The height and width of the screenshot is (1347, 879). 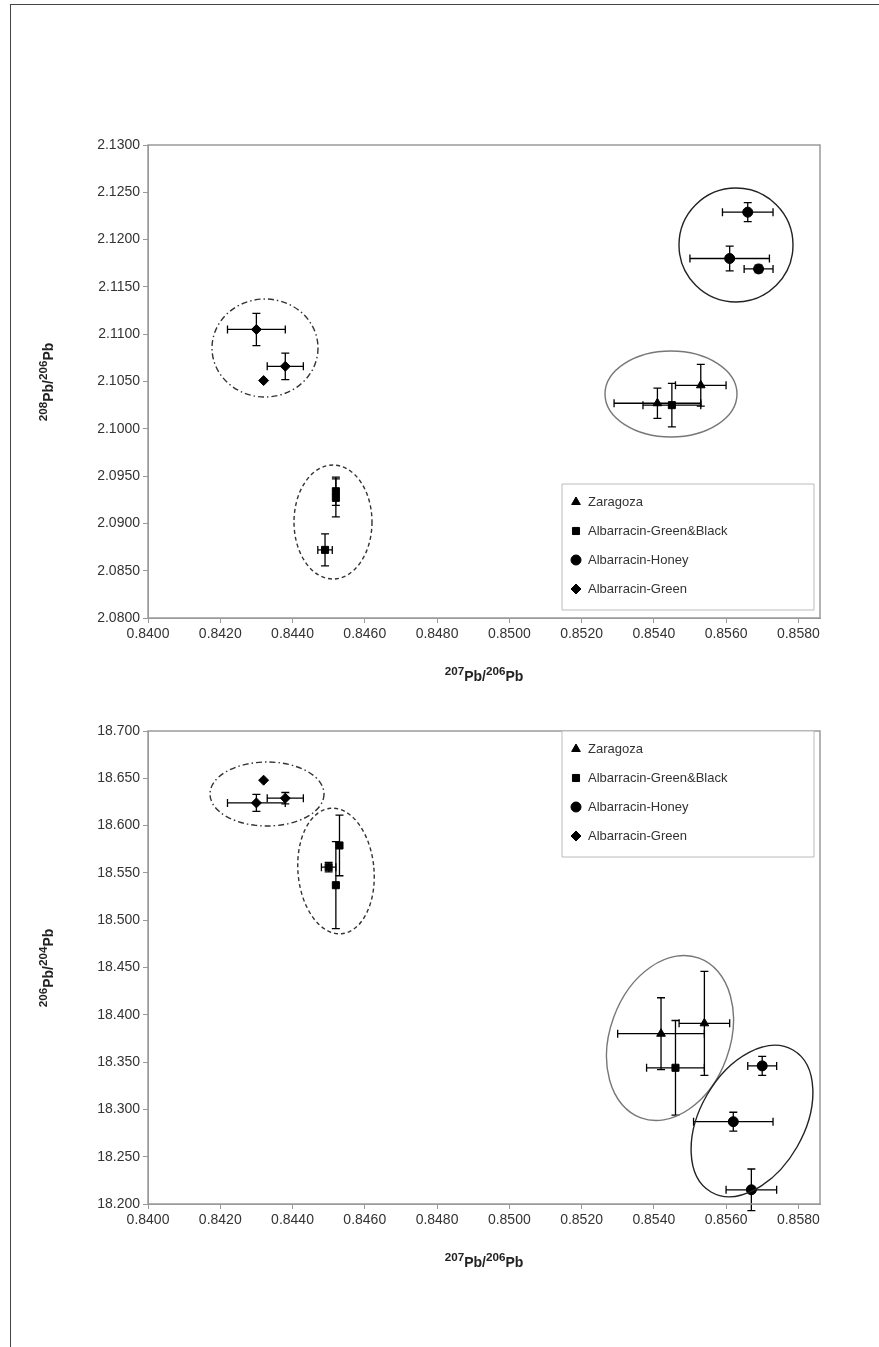 I want to click on y-tick-label: 18.650, so click(x=119, y=777).